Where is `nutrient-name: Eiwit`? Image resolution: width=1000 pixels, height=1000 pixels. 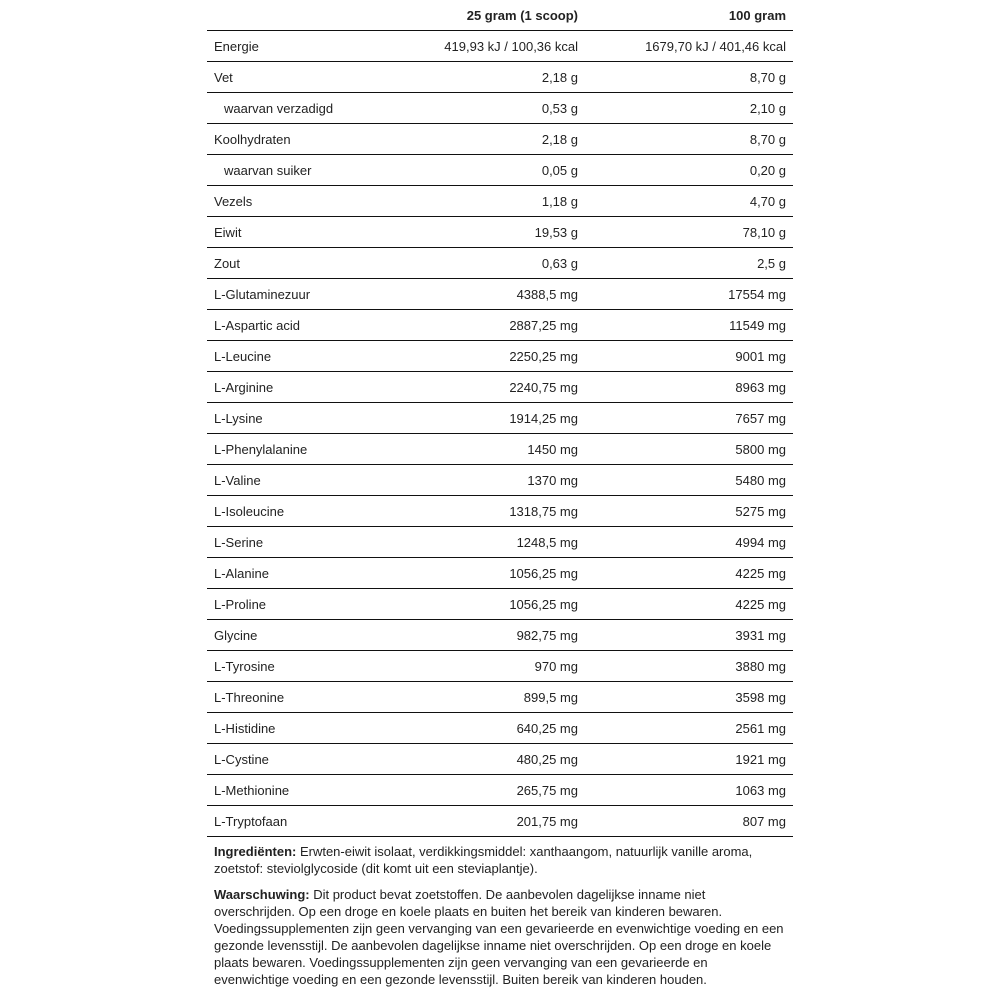
nutrient-name: Eiwit is located at coordinates (315, 232).